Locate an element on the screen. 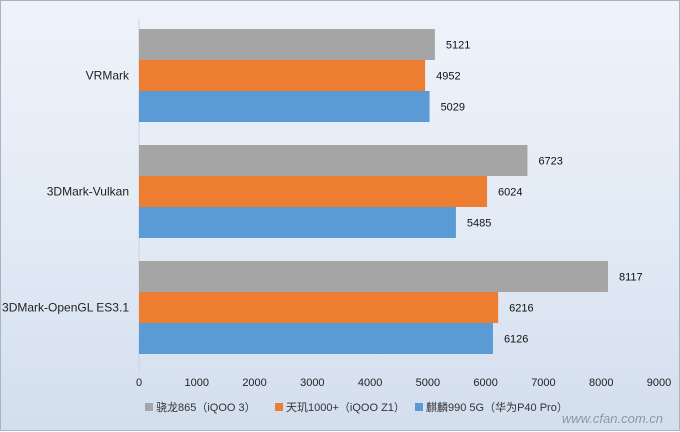 The height and width of the screenshot is (432, 680). data-label-3-series-3: 6126 is located at coordinates (516, 340).